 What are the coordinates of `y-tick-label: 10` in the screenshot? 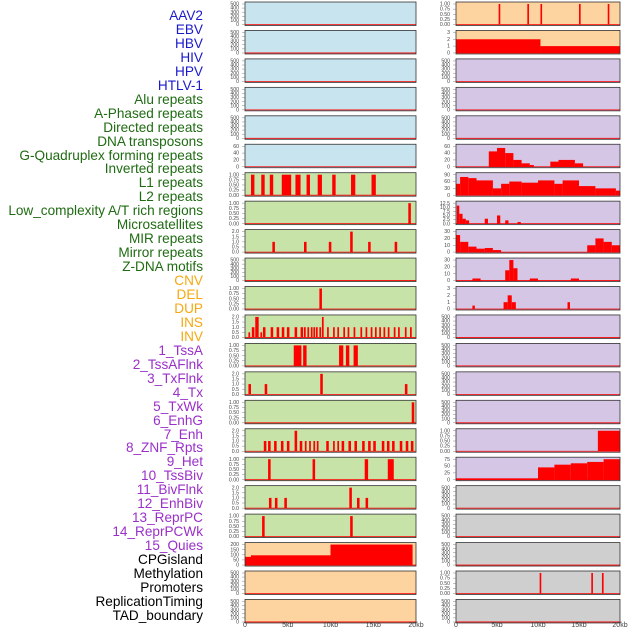 It's located at (447, 246).